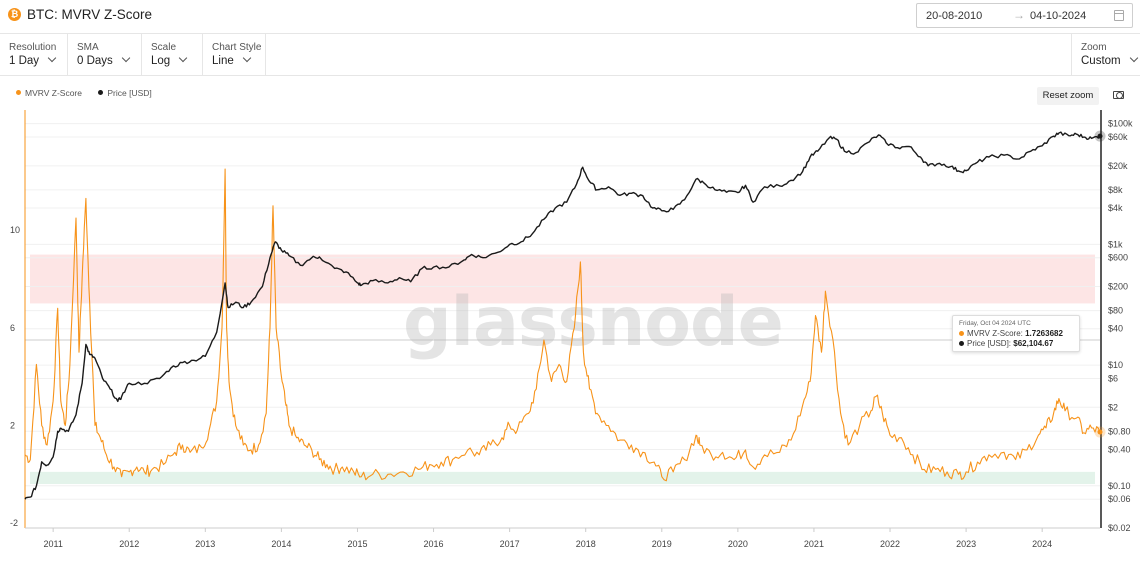 The width and height of the screenshot is (1140, 563). Describe the element at coordinates (1019, 15) in the screenshot. I see `arrow-right-icon: →` at that location.